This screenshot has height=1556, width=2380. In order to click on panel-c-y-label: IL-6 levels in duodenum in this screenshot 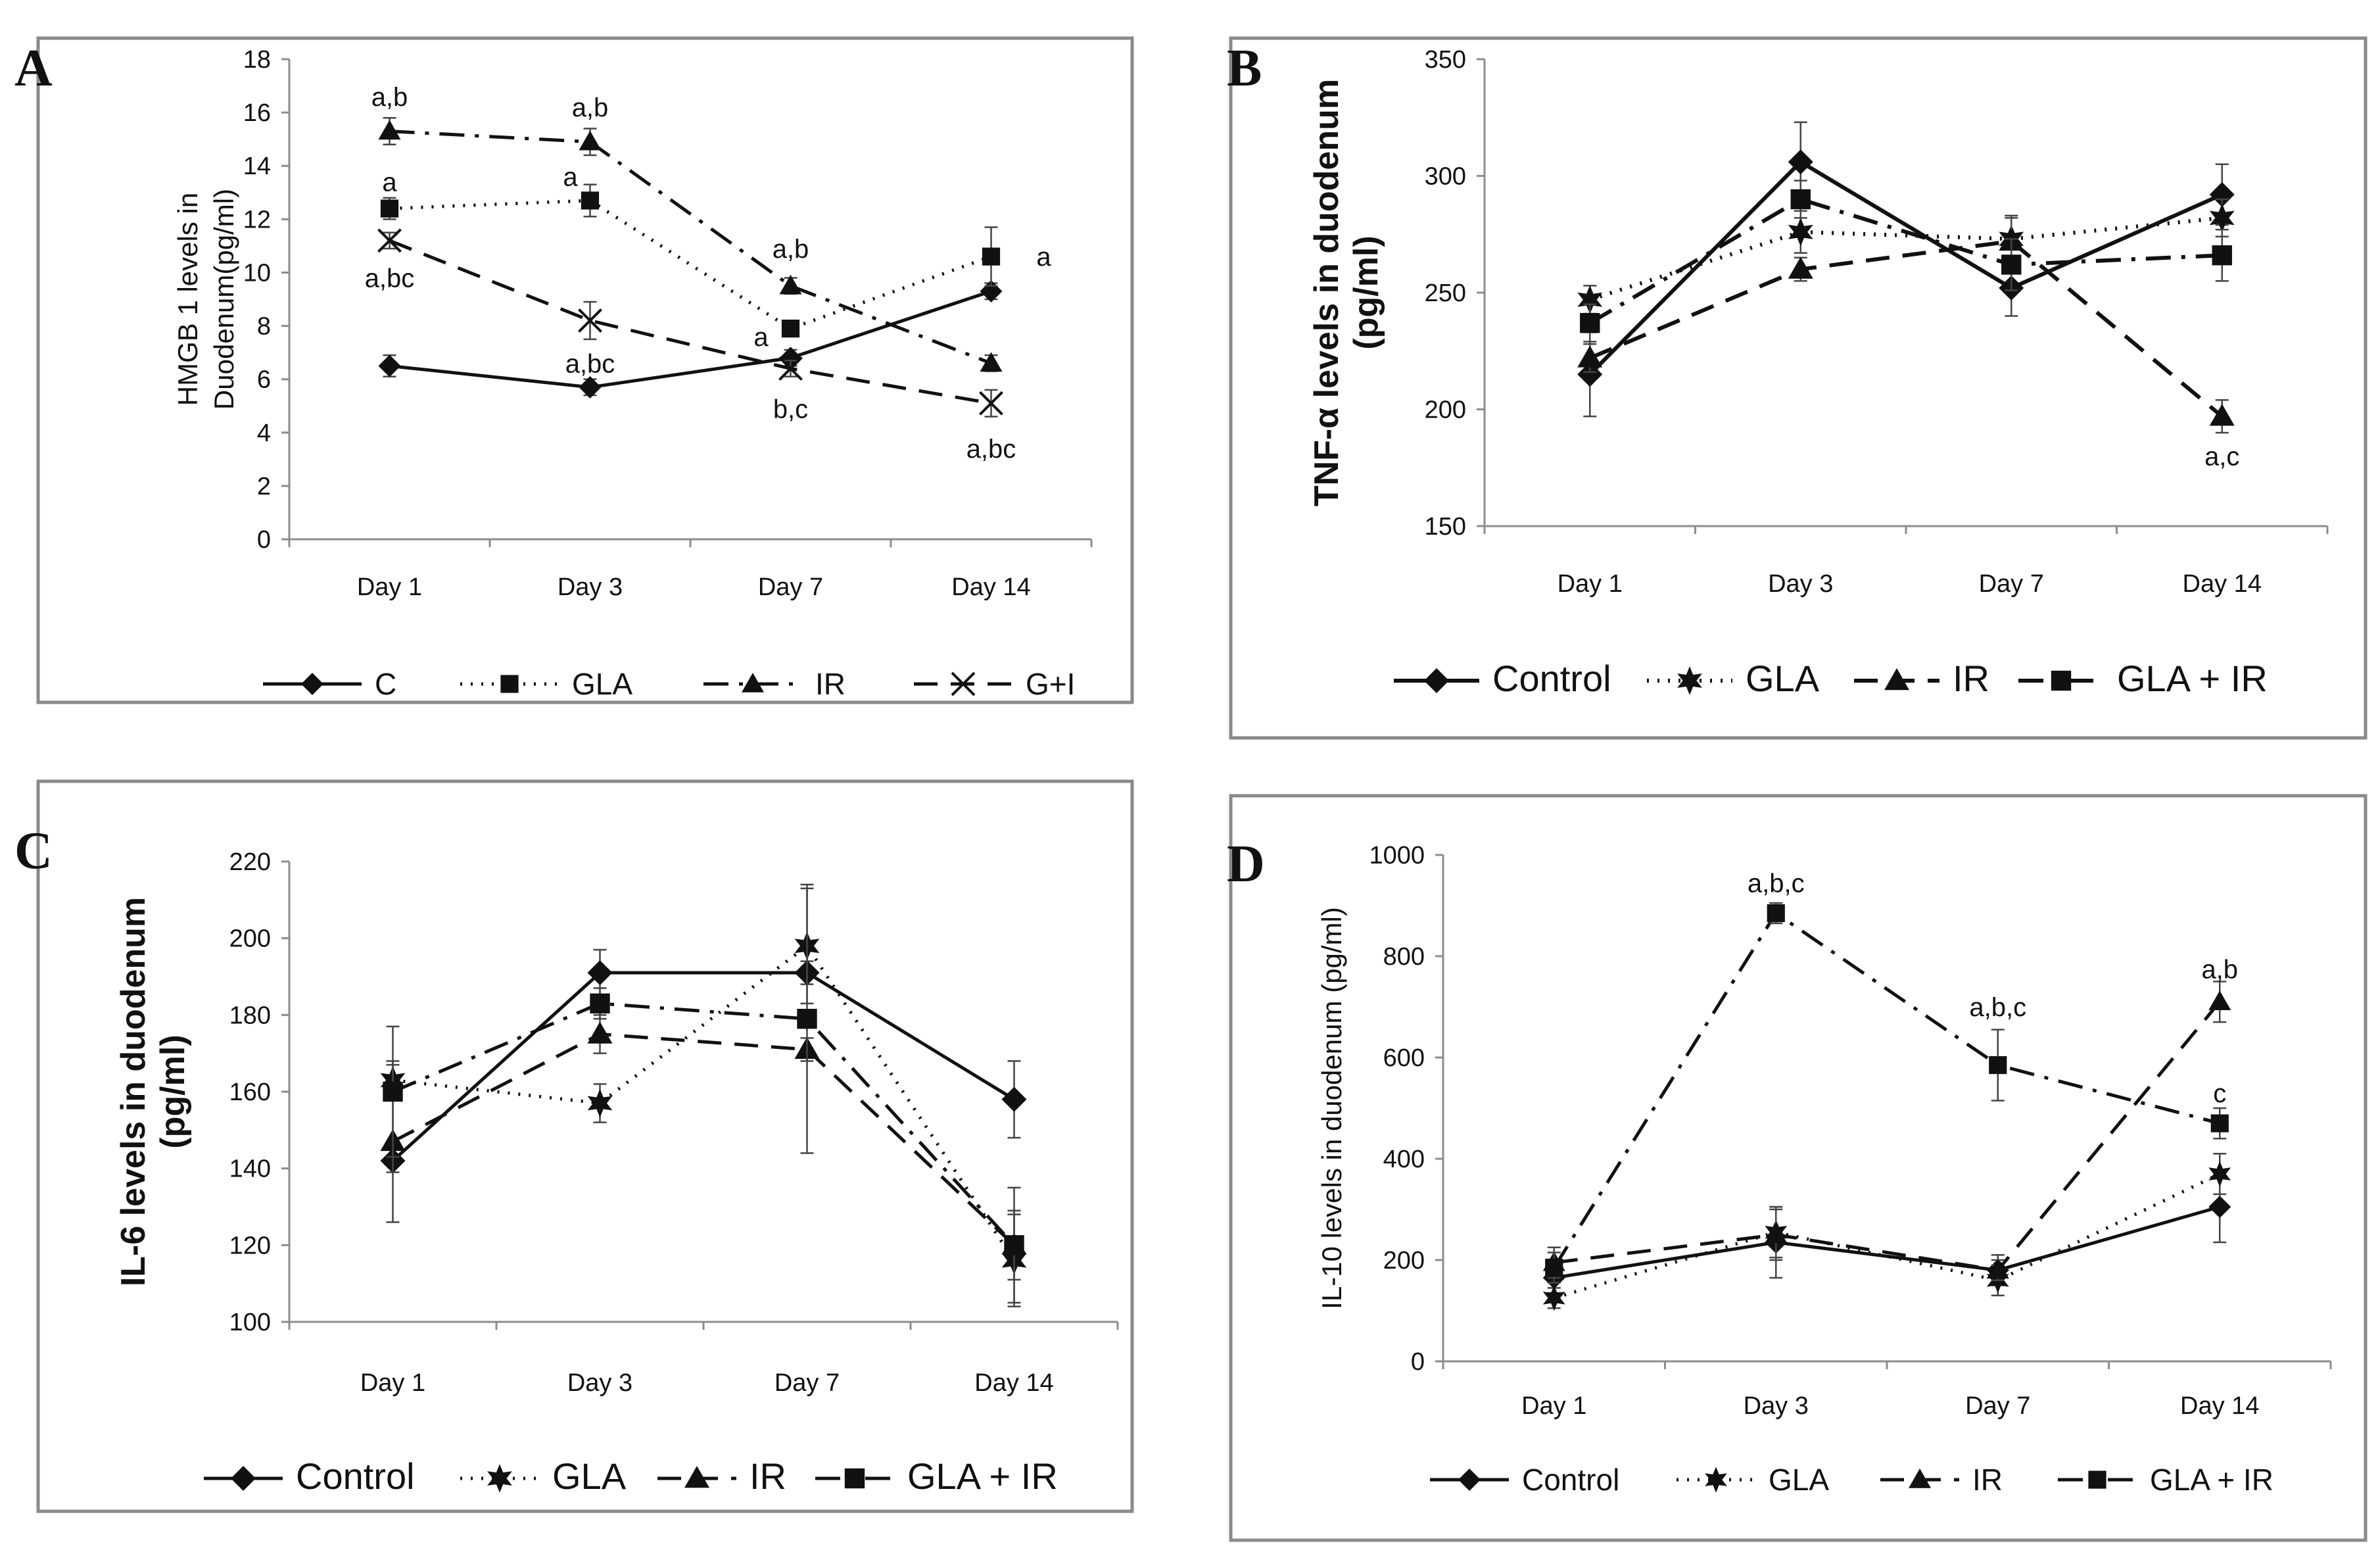, I will do `click(133, 1091)`.